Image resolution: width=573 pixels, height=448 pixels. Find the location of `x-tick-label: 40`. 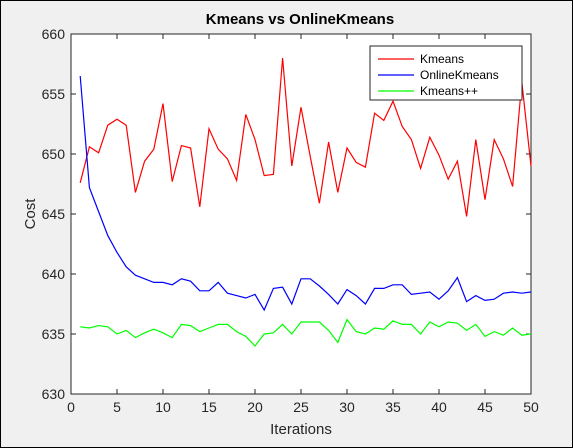

x-tick-label: 40 is located at coordinates (439, 407).